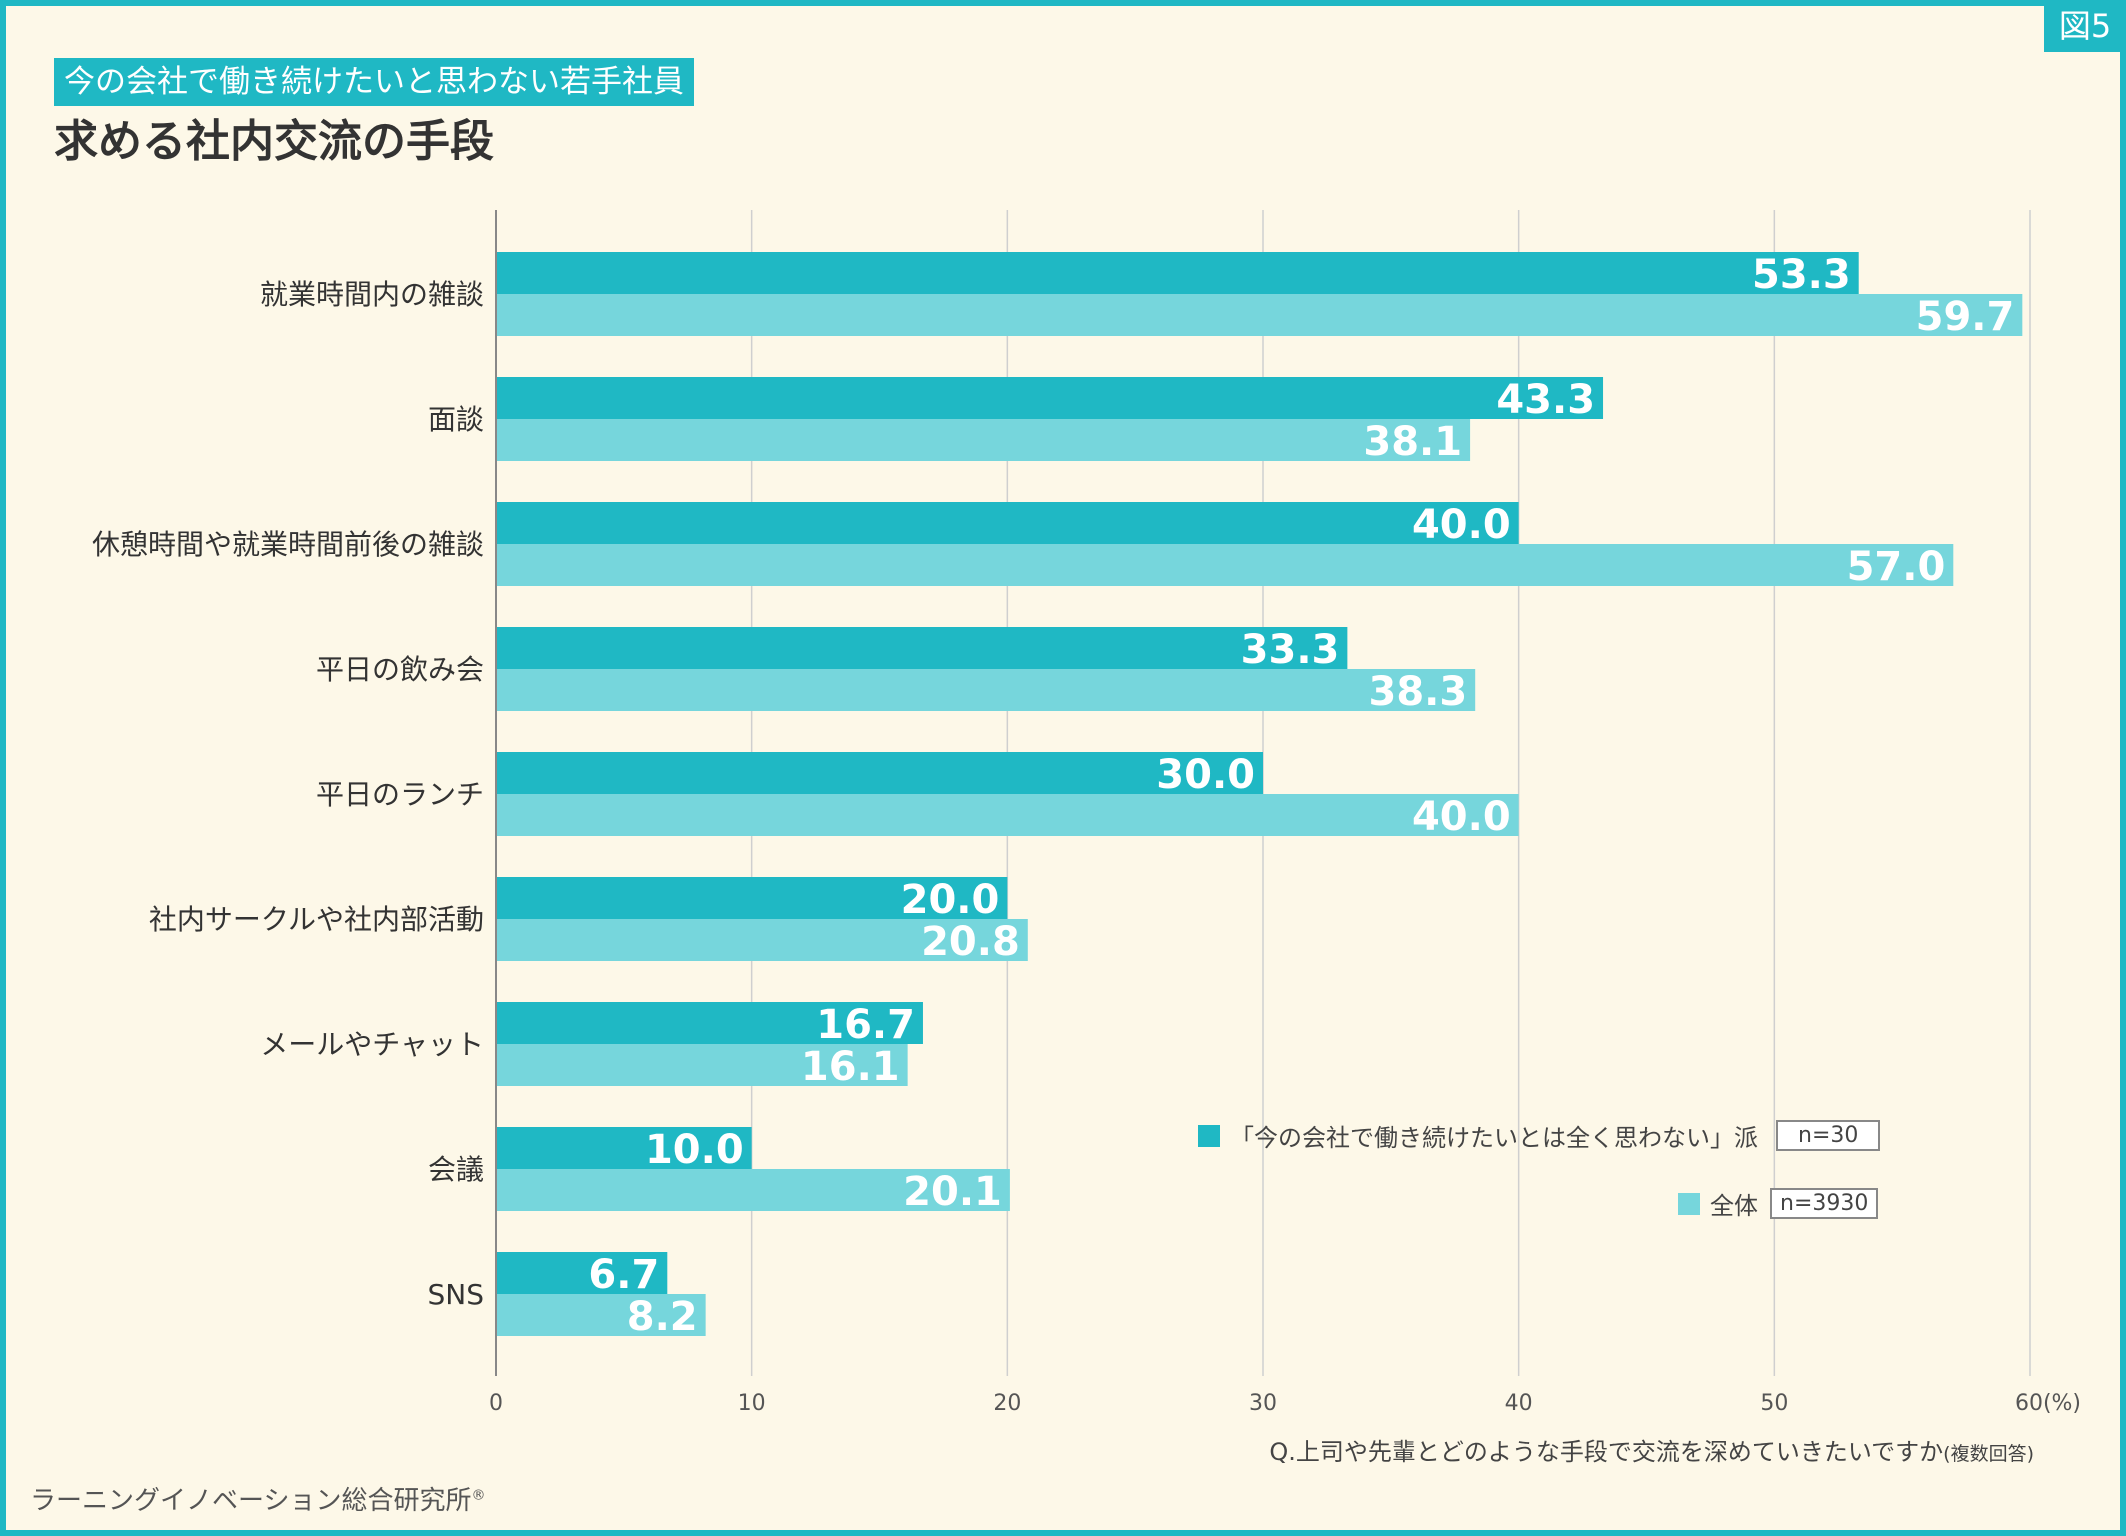  Describe the element at coordinates (374, 82) in the screenshot. I see `chart-subtitle: 今の会社で働き続けたいと思わない若手社員` at that location.